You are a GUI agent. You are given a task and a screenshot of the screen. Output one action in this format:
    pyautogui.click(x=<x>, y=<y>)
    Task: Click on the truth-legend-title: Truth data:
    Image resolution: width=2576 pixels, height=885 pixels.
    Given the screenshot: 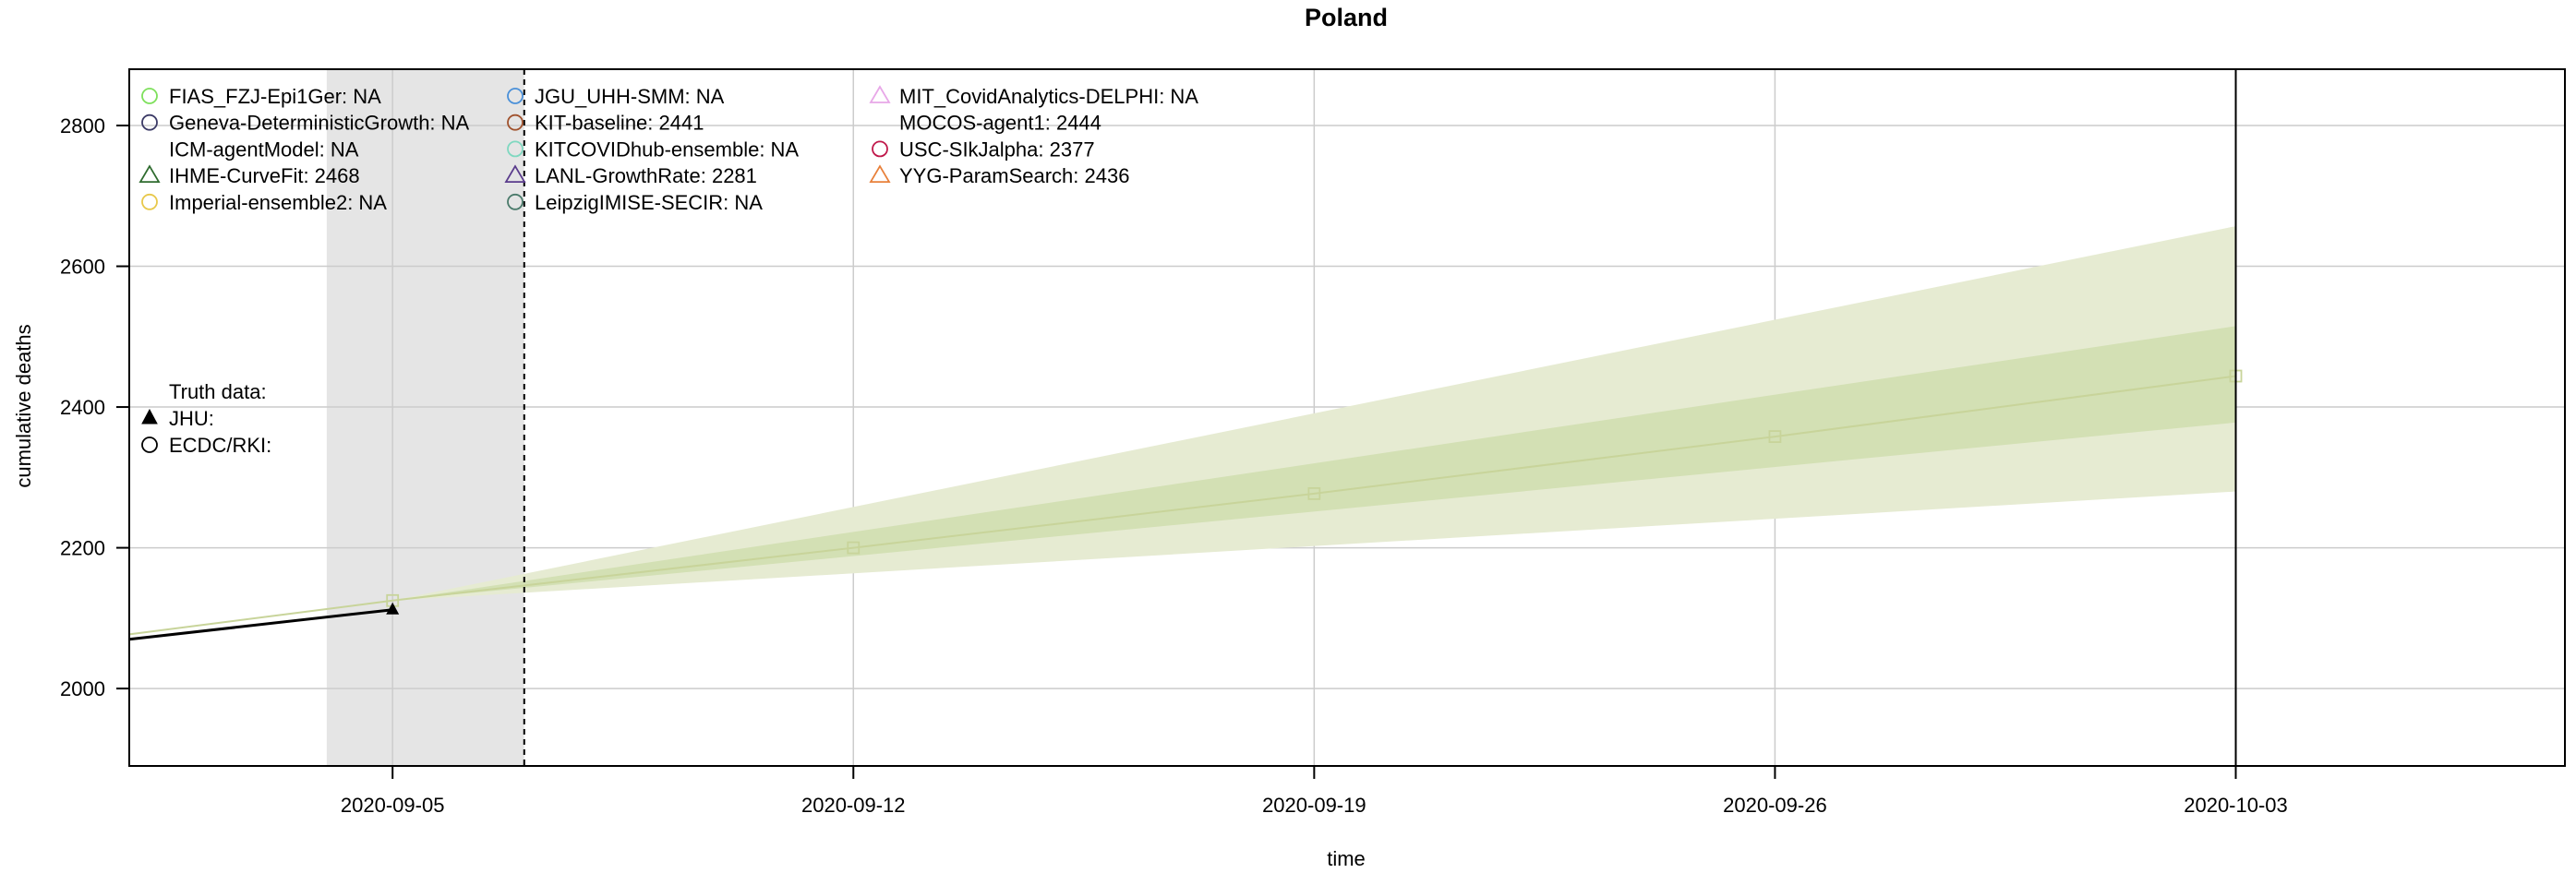 What is the action you would take?
    pyautogui.click(x=218, y=391)
    